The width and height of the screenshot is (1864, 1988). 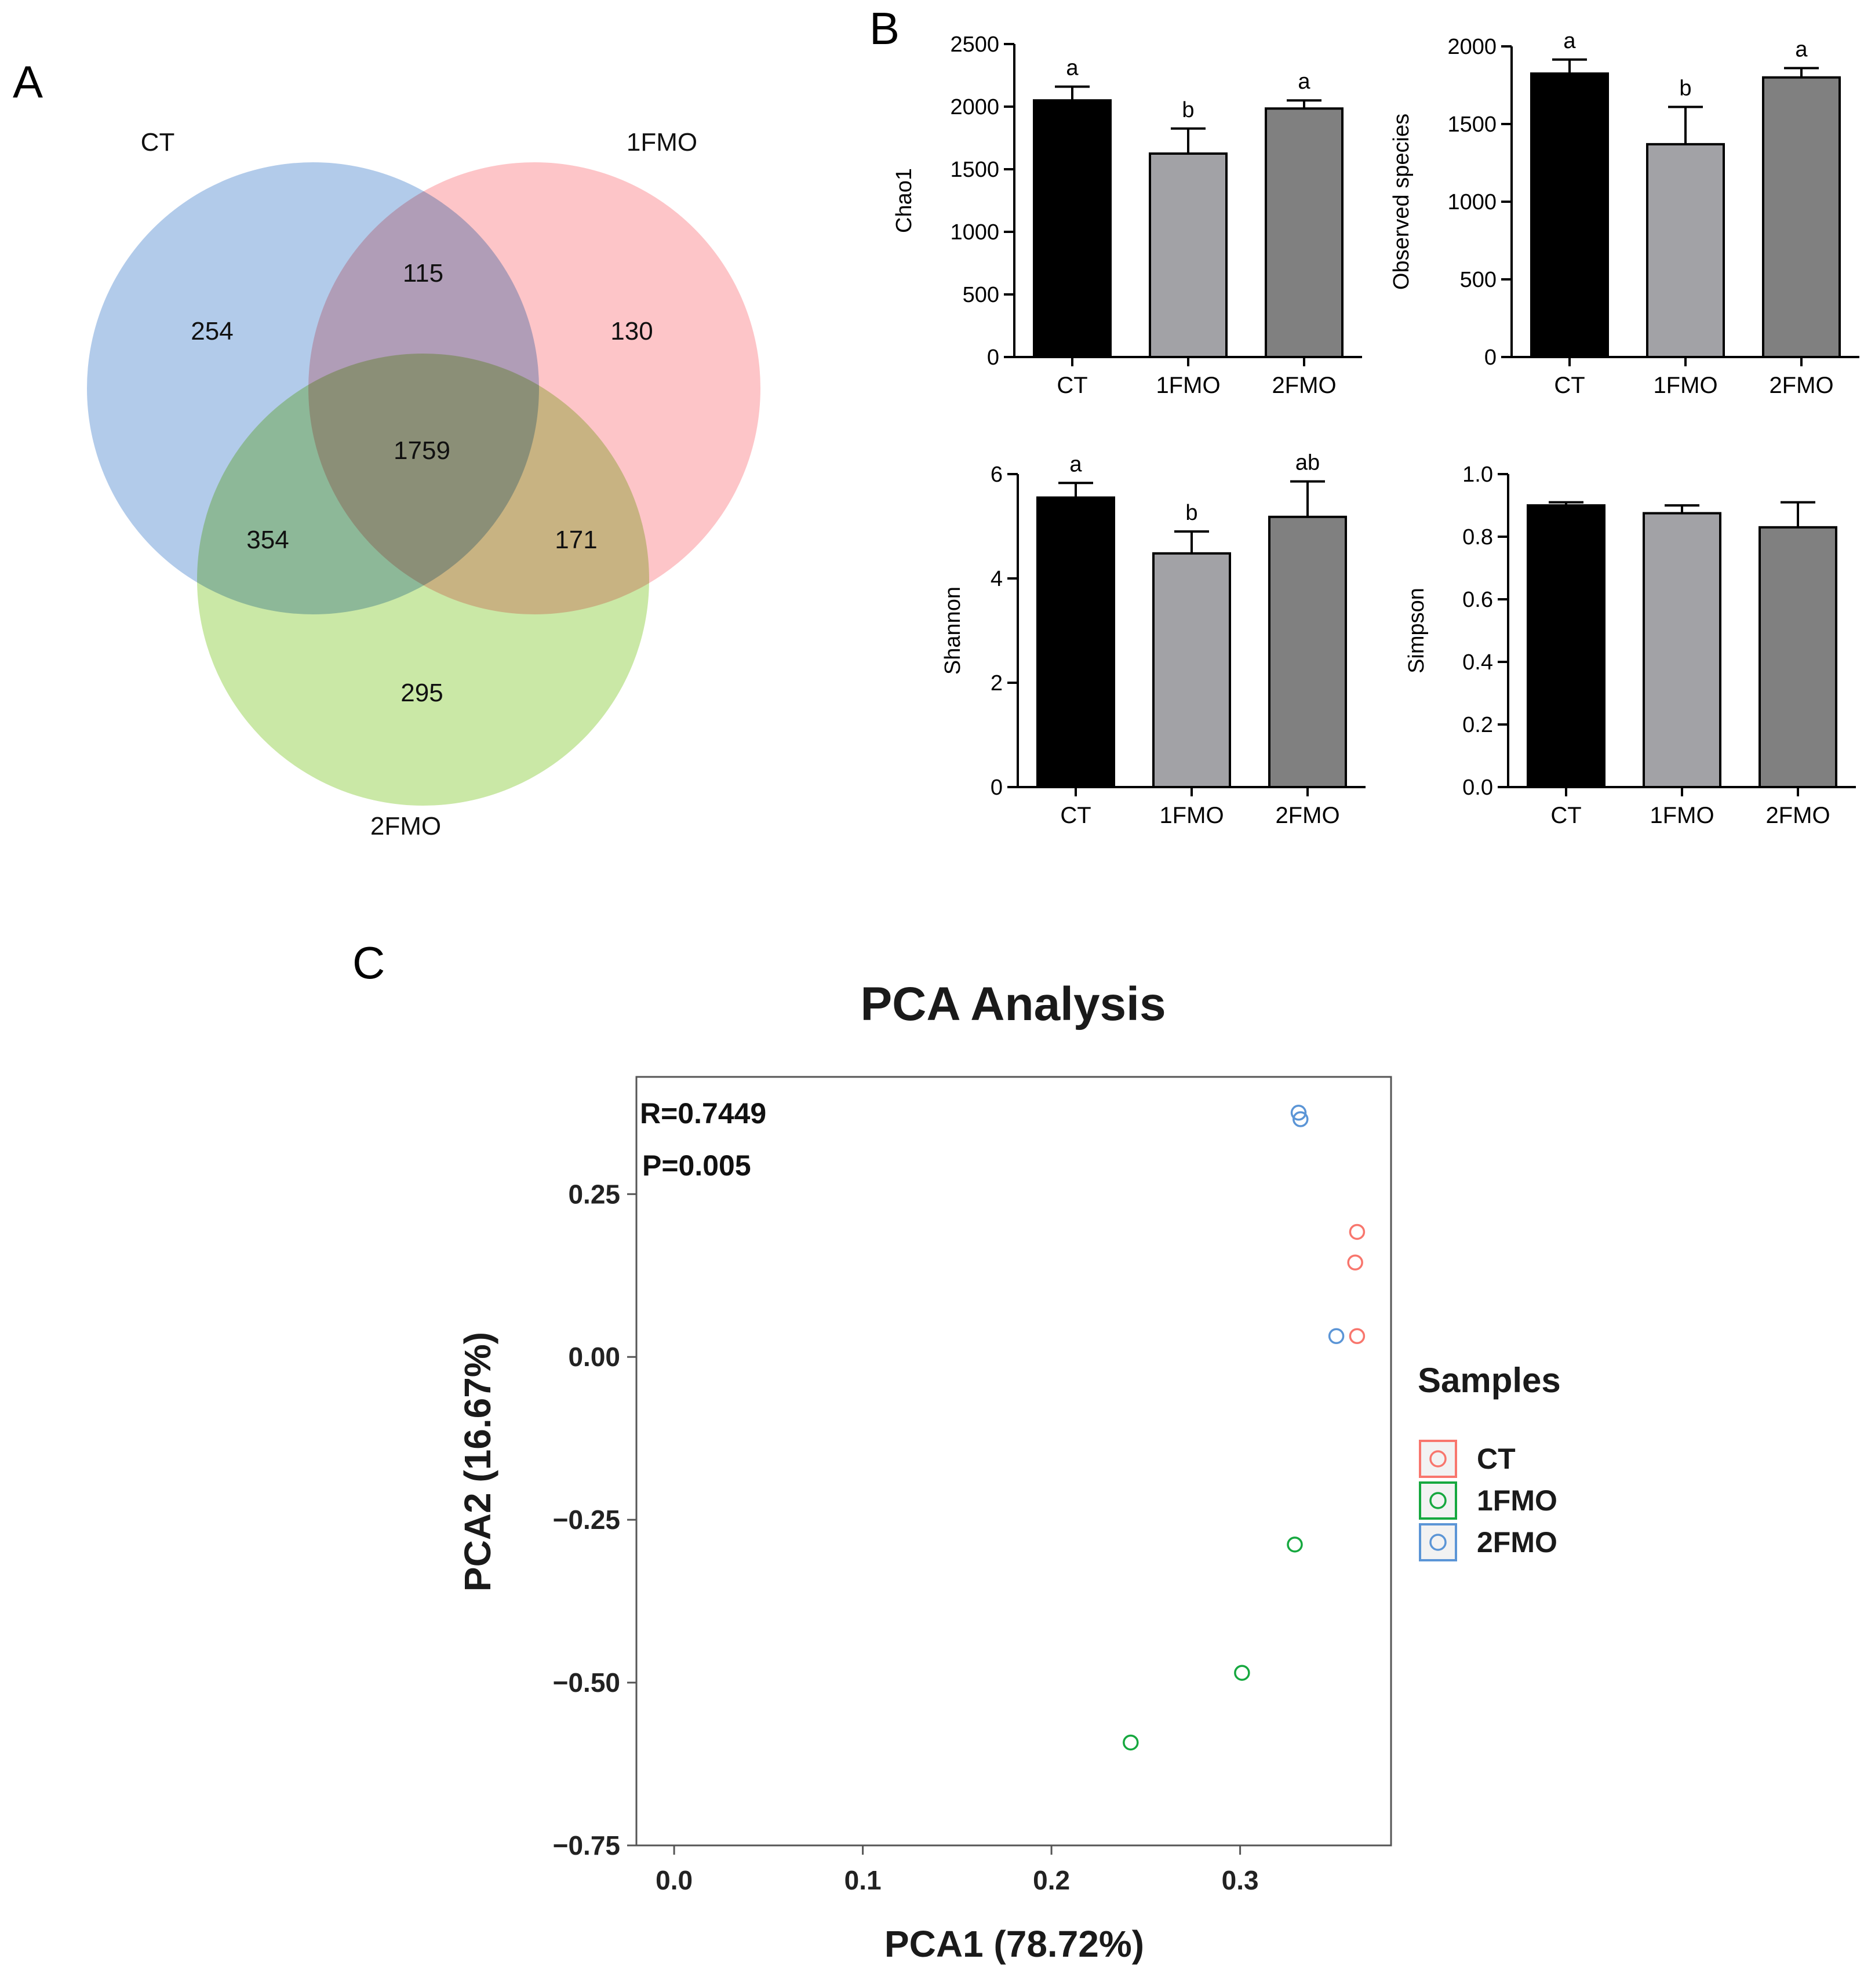 What do you see at coordinates (28, 81) in the screenshot?
I see `panel-label-a: A` at bounding box center [28, 81].